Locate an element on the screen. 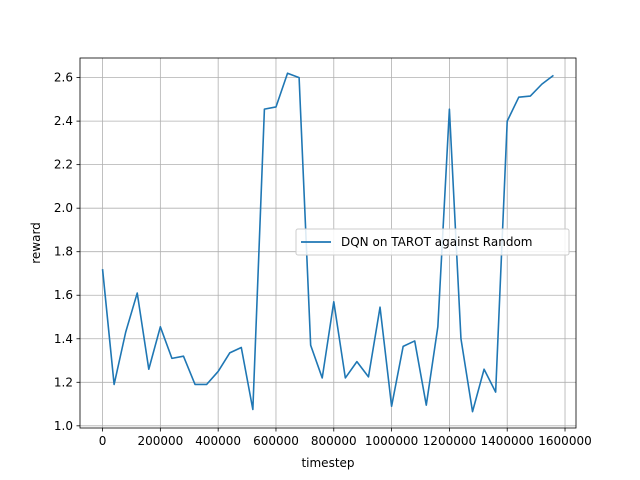 This screenshot has width=640, height=480. y-tick-label: 2.2 is located at coordinates (63, 165).